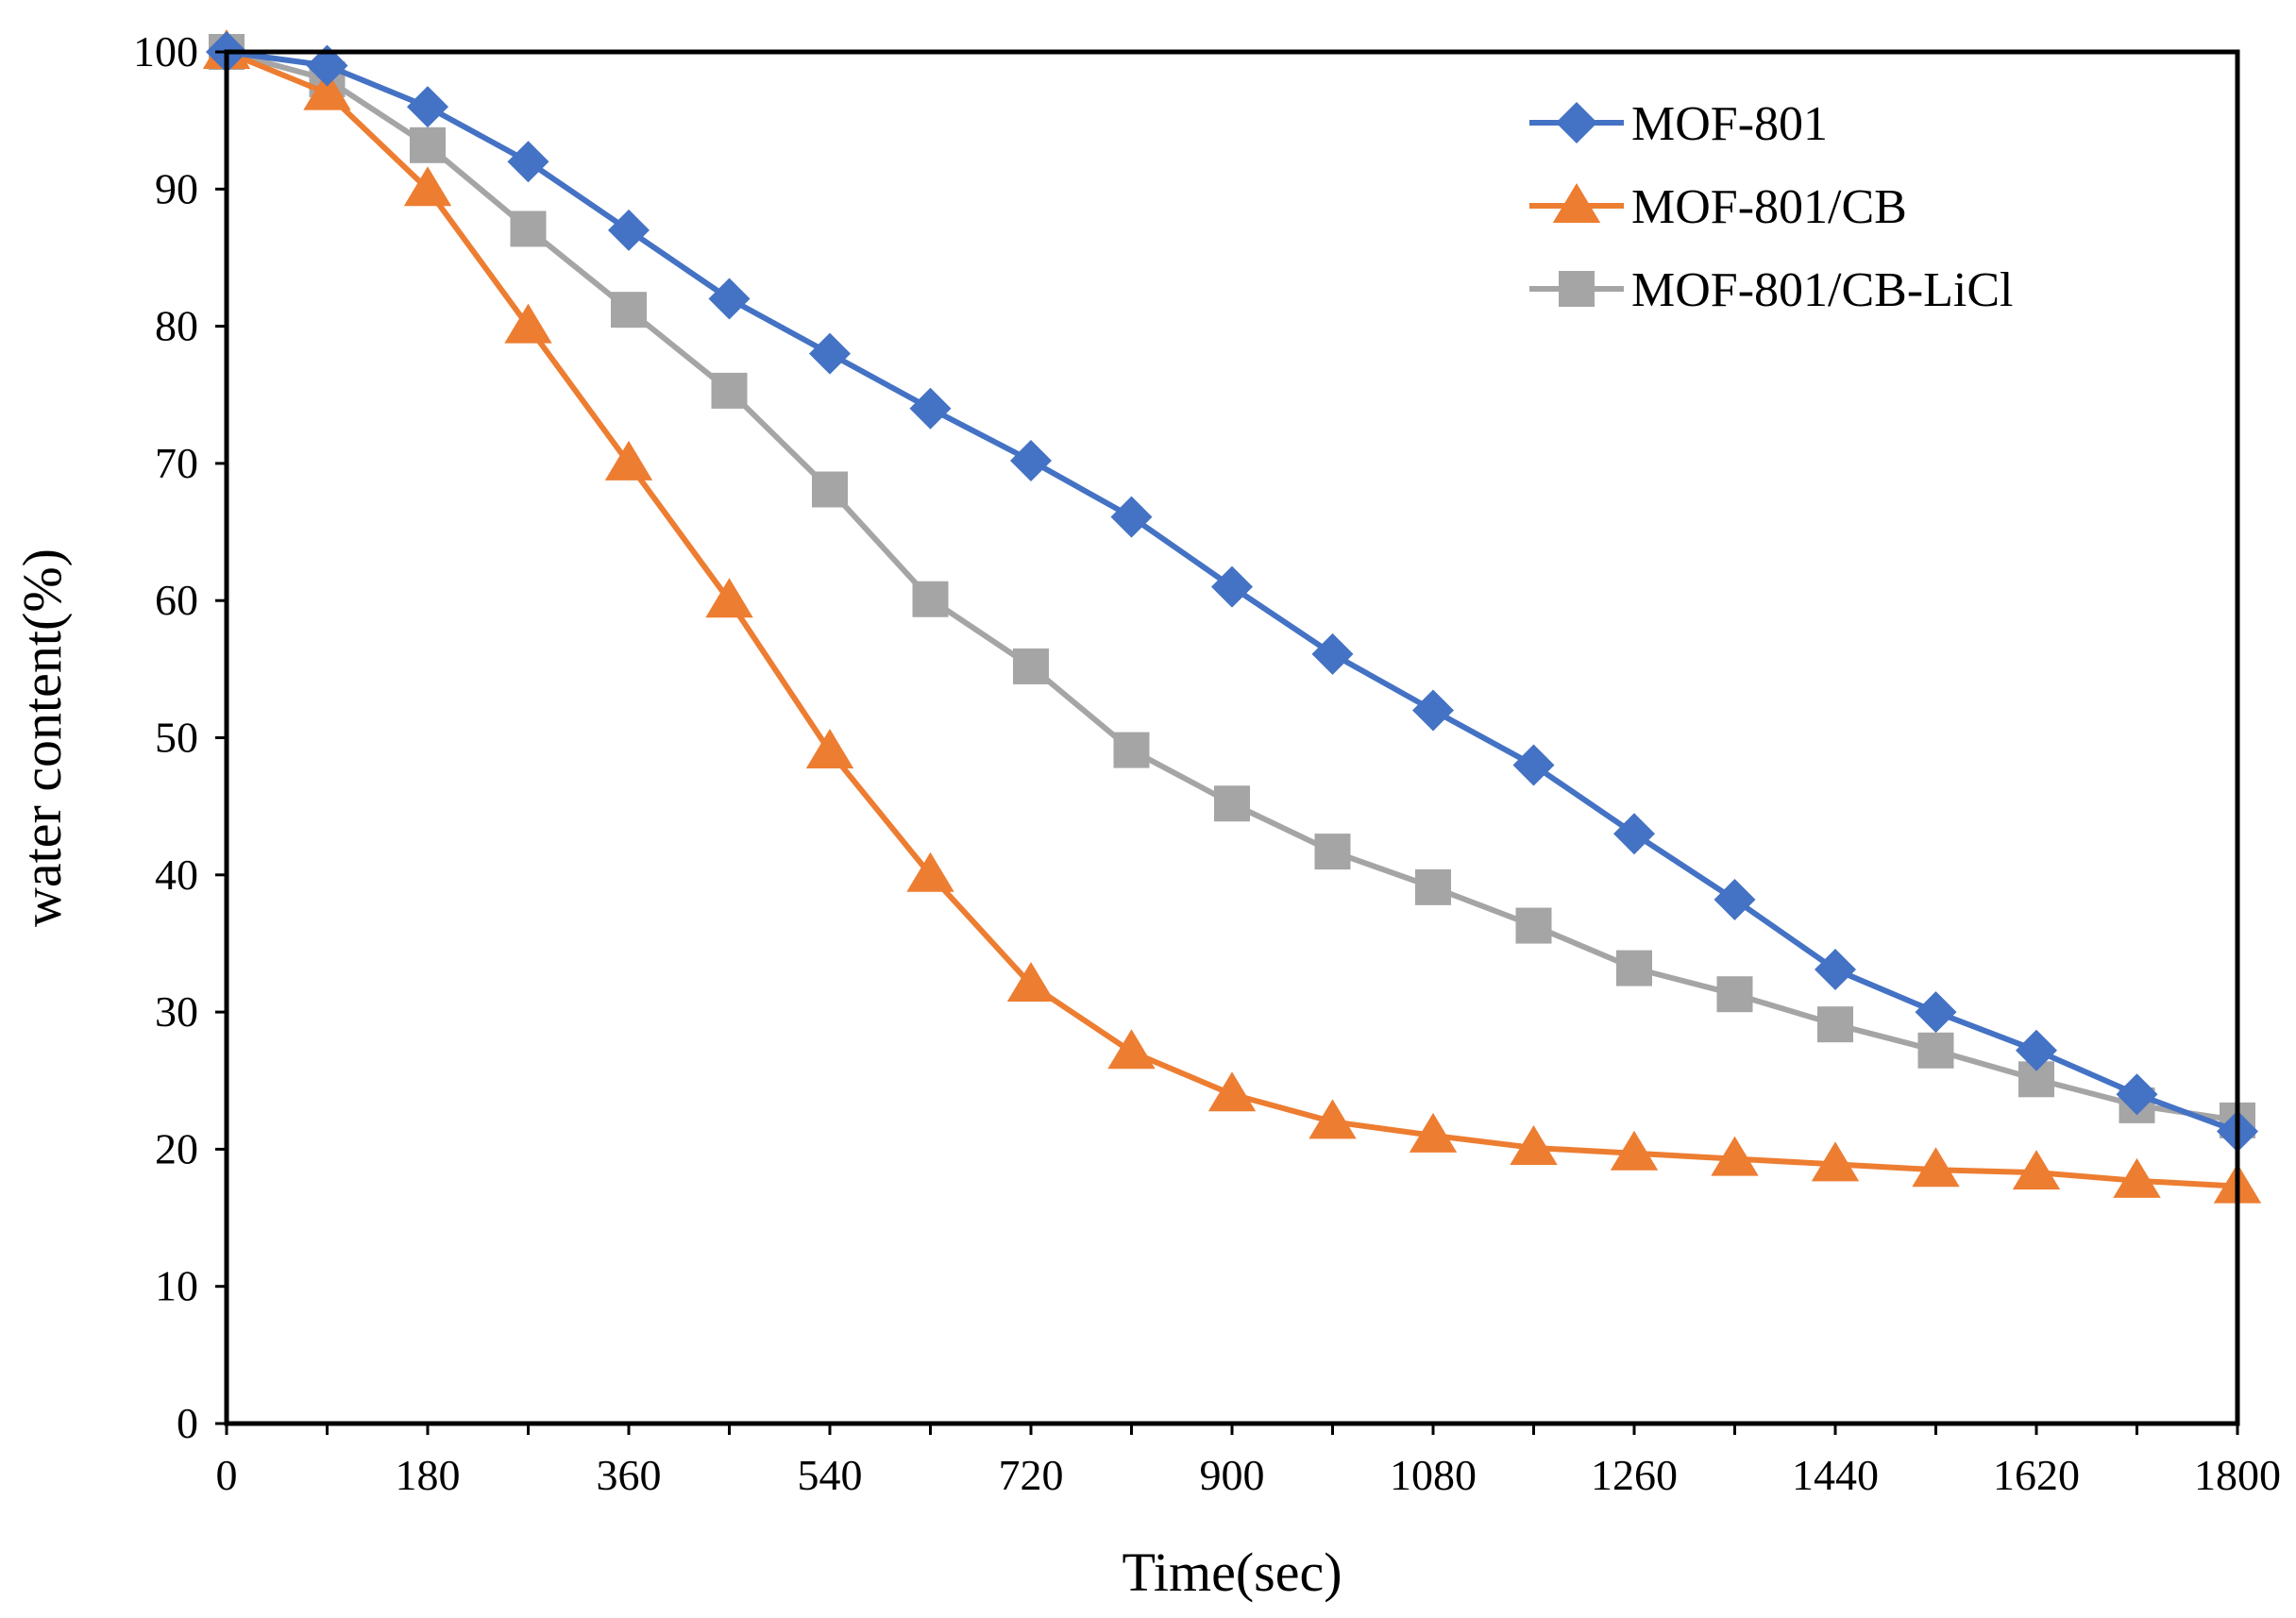 Image resolution: width=2296 pixels, height=1618 pixels. Describe the element at coordinates (1031, 1475) in the screenshot. I see `x-tick-label: 720` at that location.